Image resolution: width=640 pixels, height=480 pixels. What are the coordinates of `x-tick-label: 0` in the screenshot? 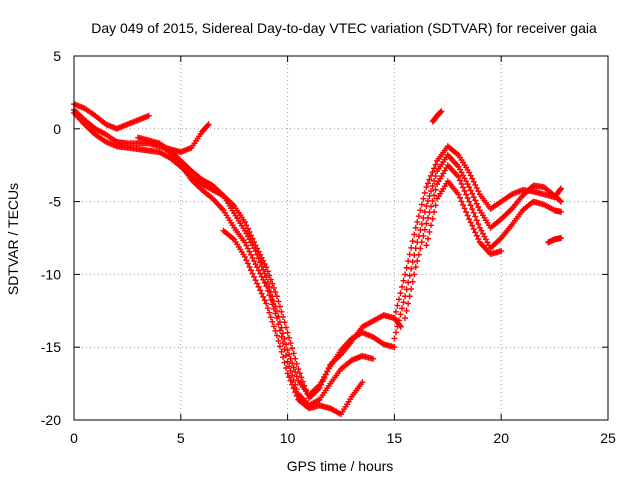 It's located at (74, 438).